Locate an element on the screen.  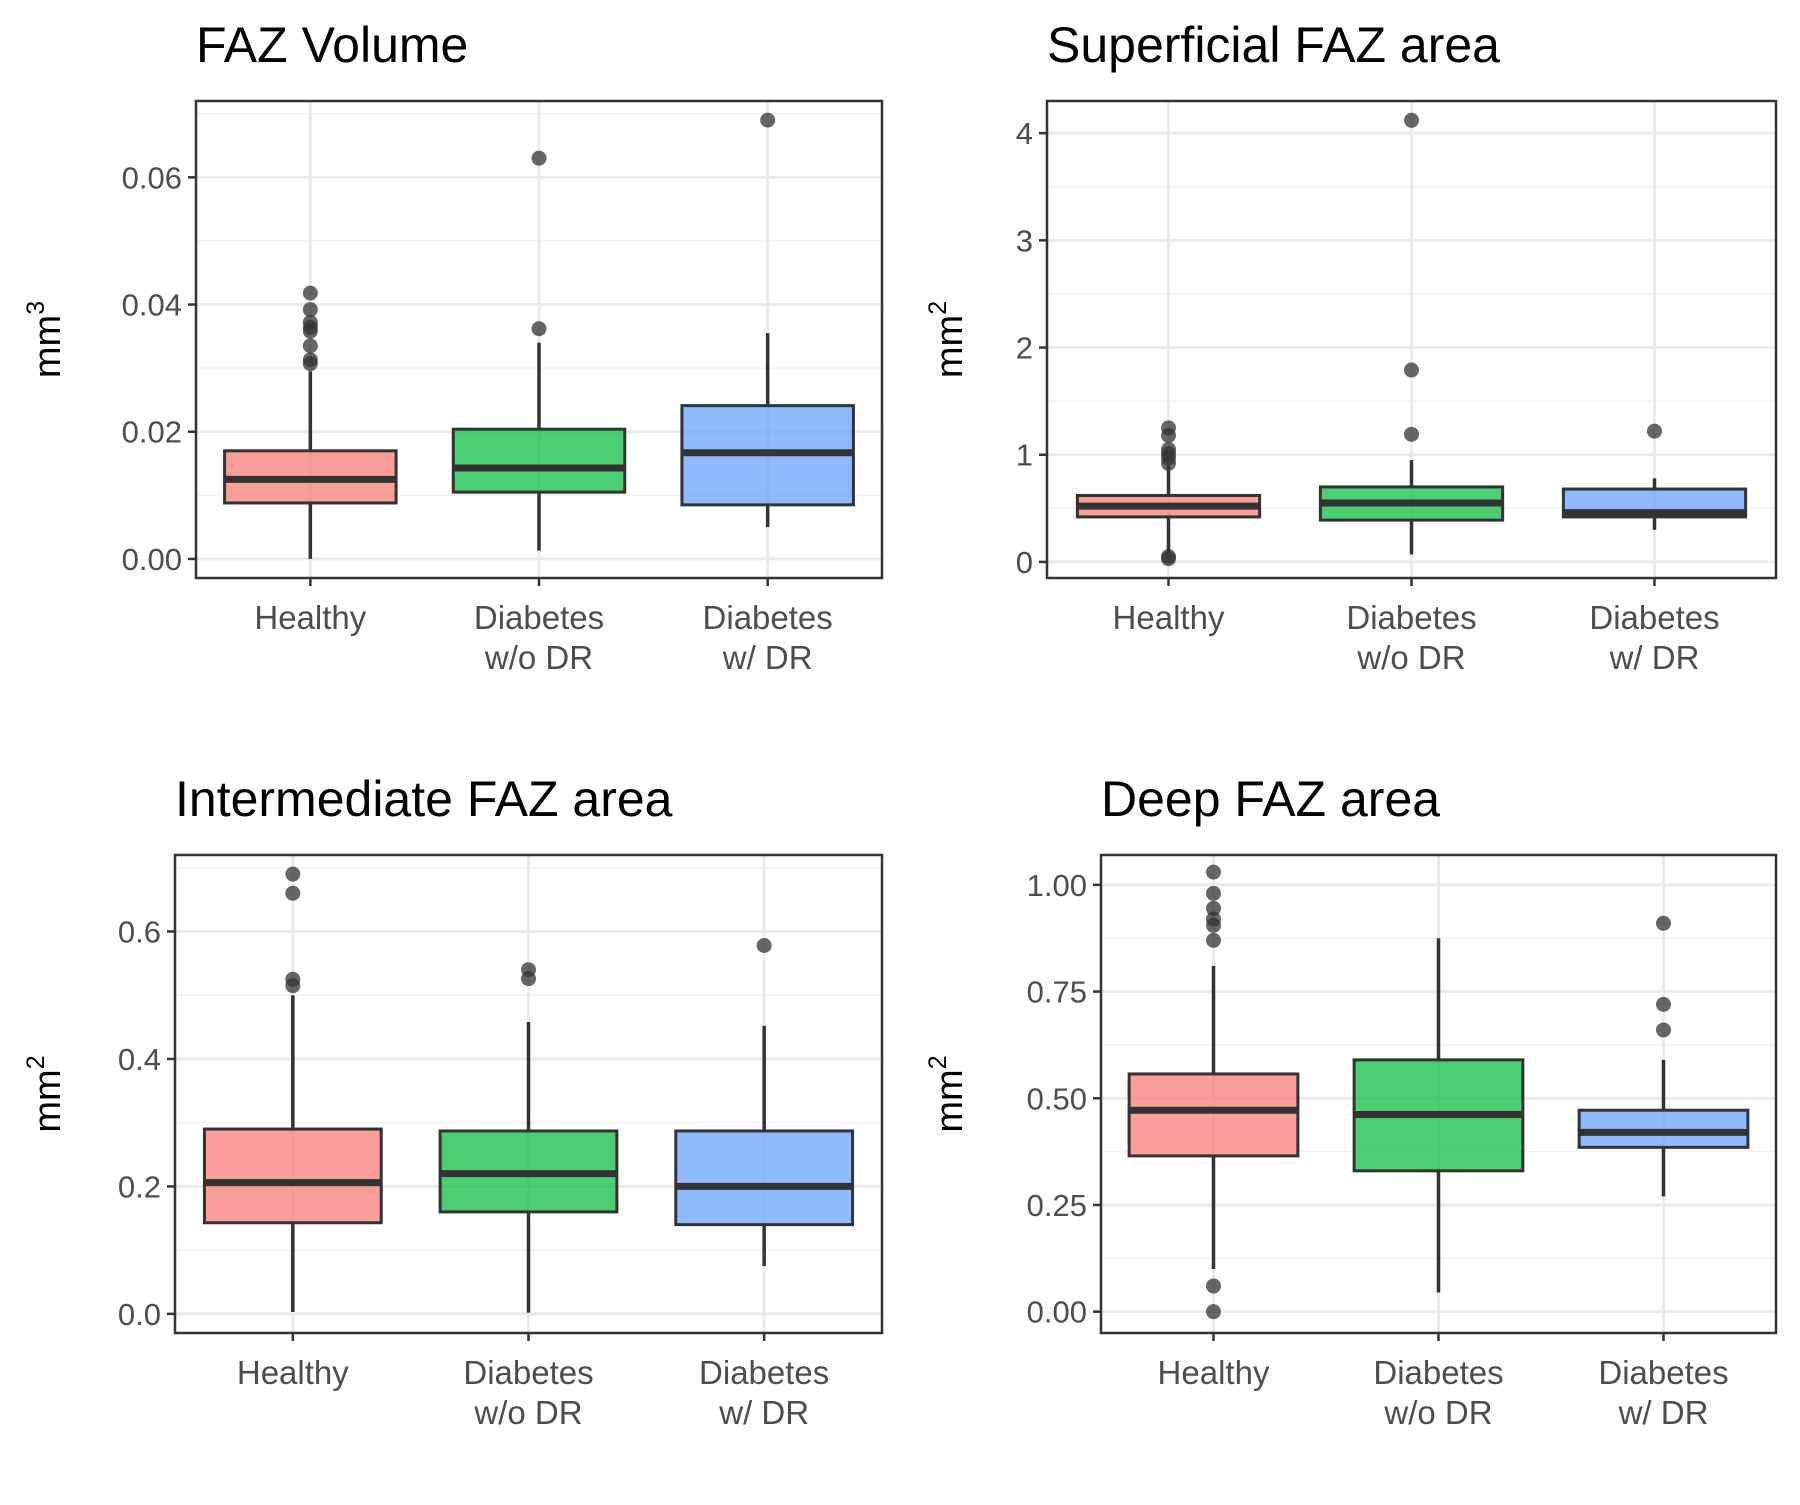
y-tick-label: 0.4 is located at coordinates (139, 1059).